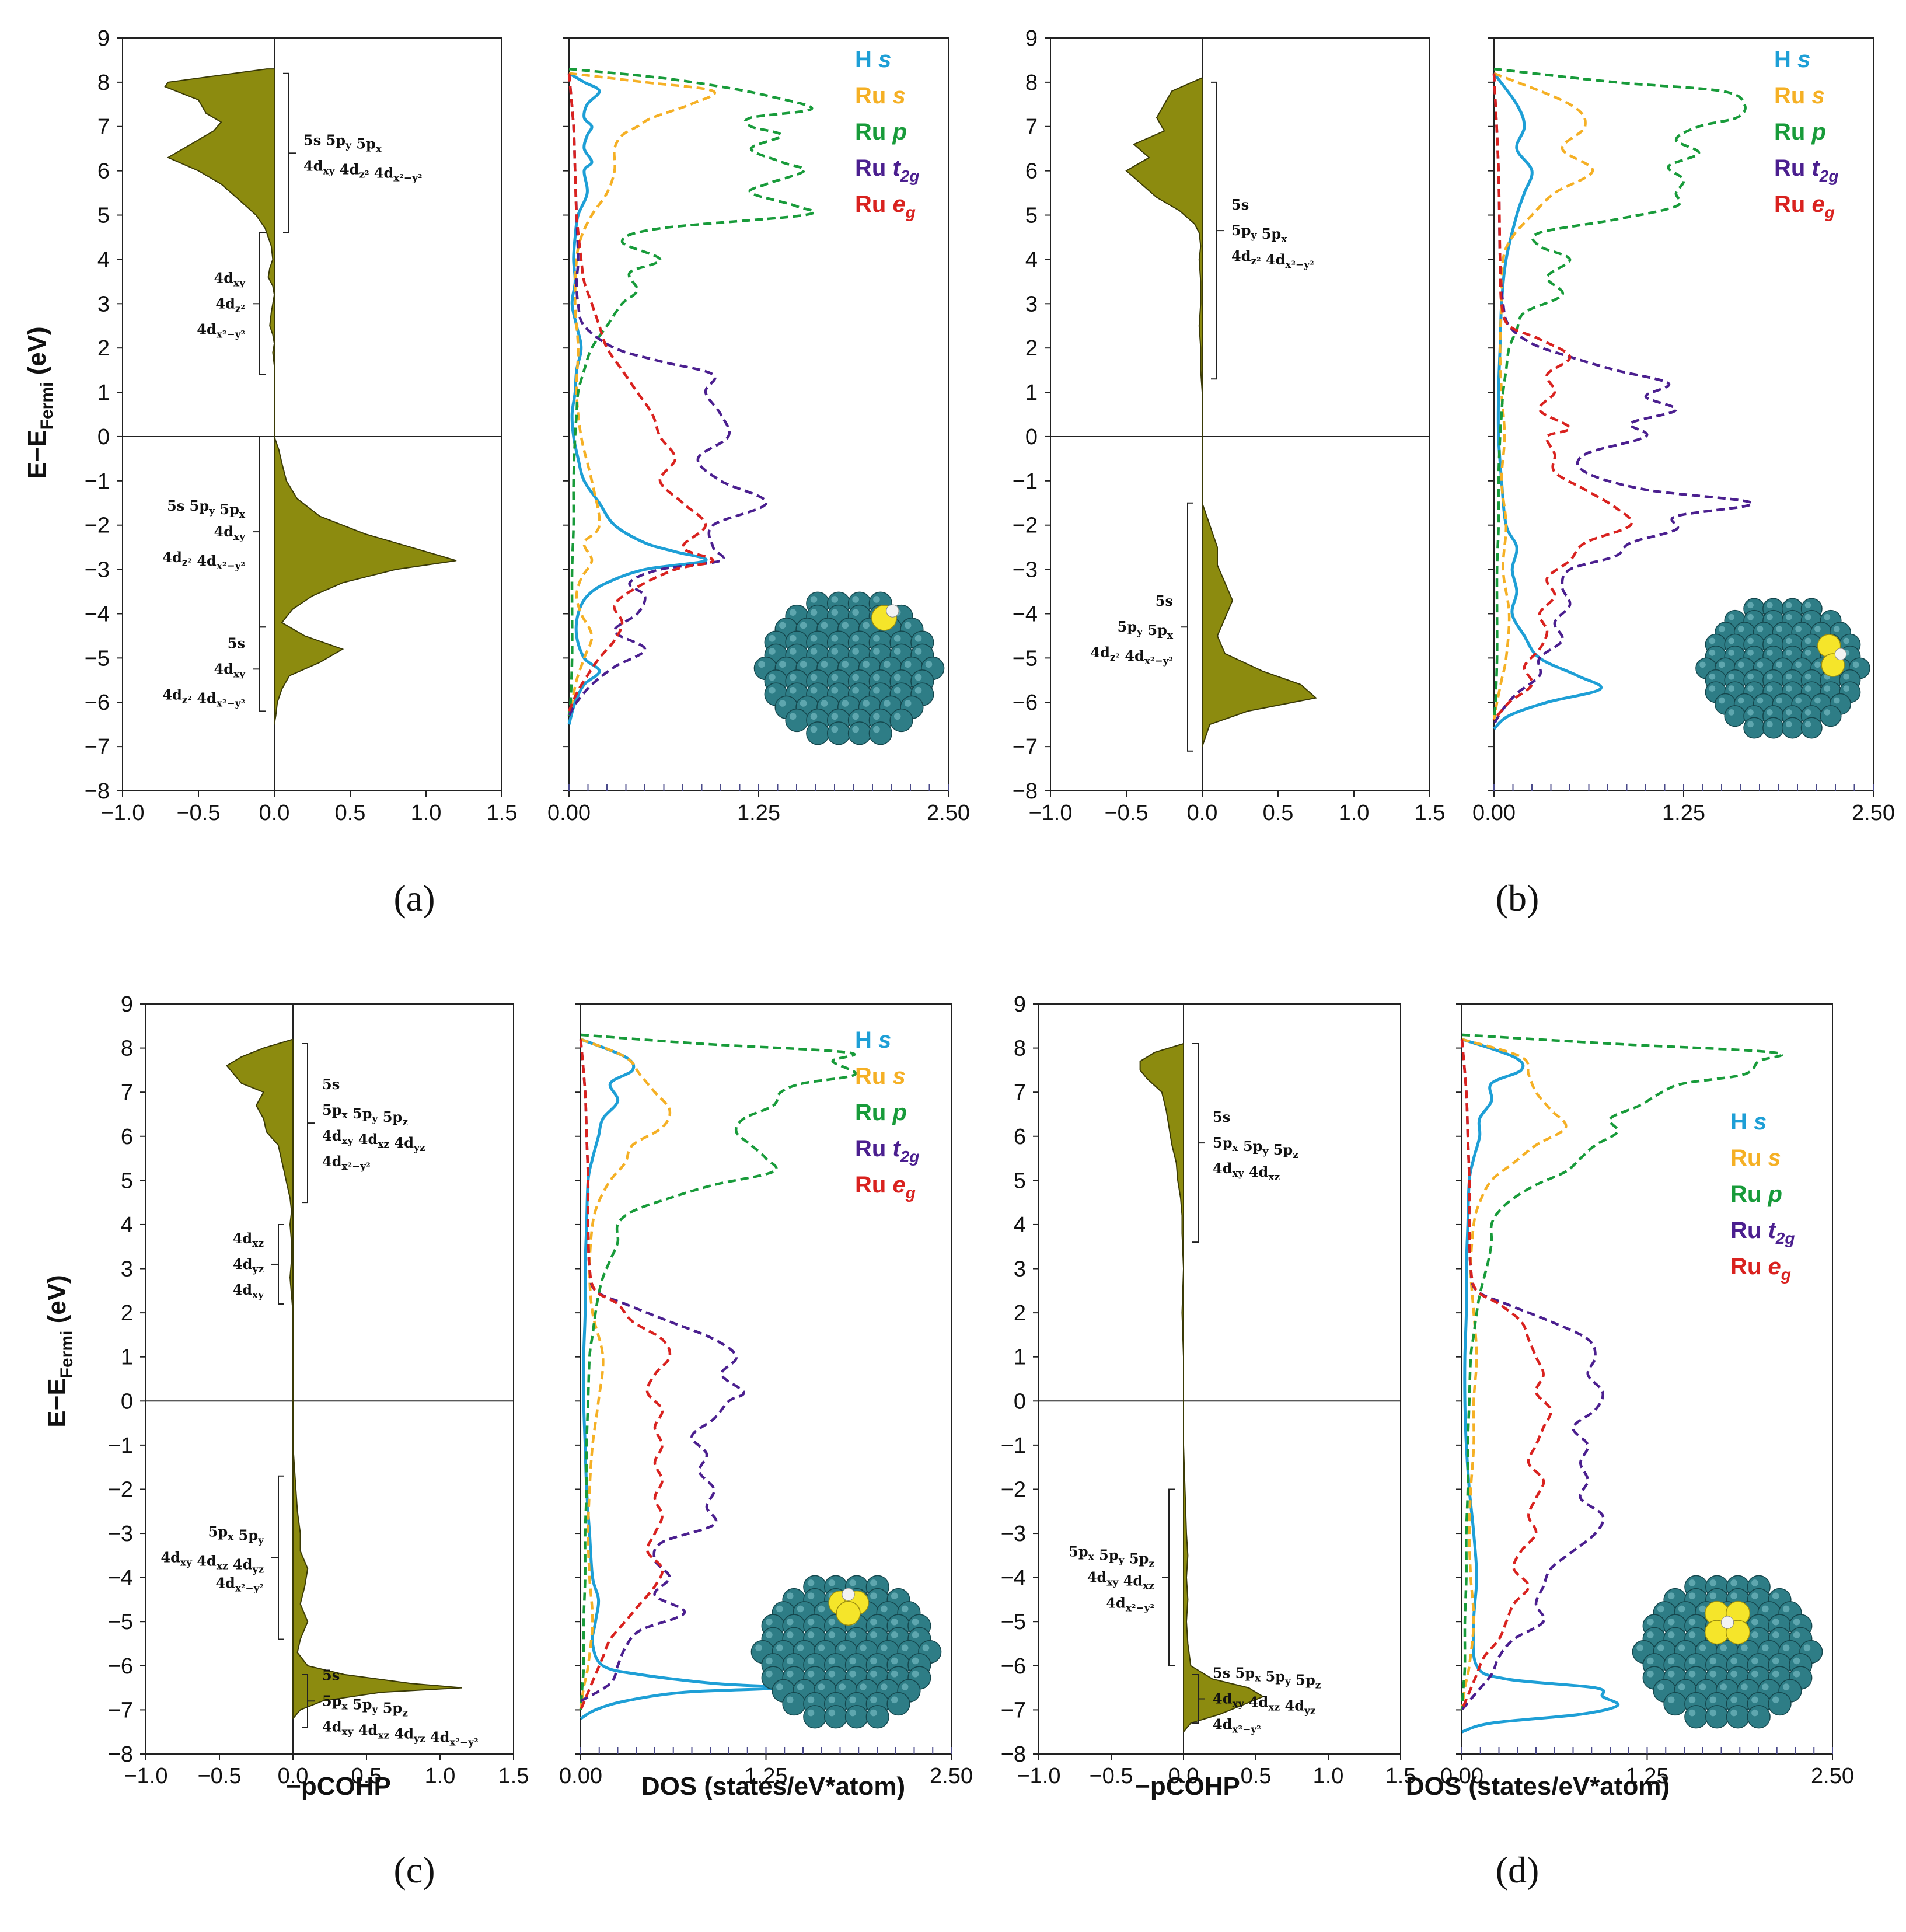 This screenshot has width=1906, height=1932. What do you see at coordinates (1284, 239) in the screenshot?
I see `orbital-sub: x` at bounding box center [1284, 239].